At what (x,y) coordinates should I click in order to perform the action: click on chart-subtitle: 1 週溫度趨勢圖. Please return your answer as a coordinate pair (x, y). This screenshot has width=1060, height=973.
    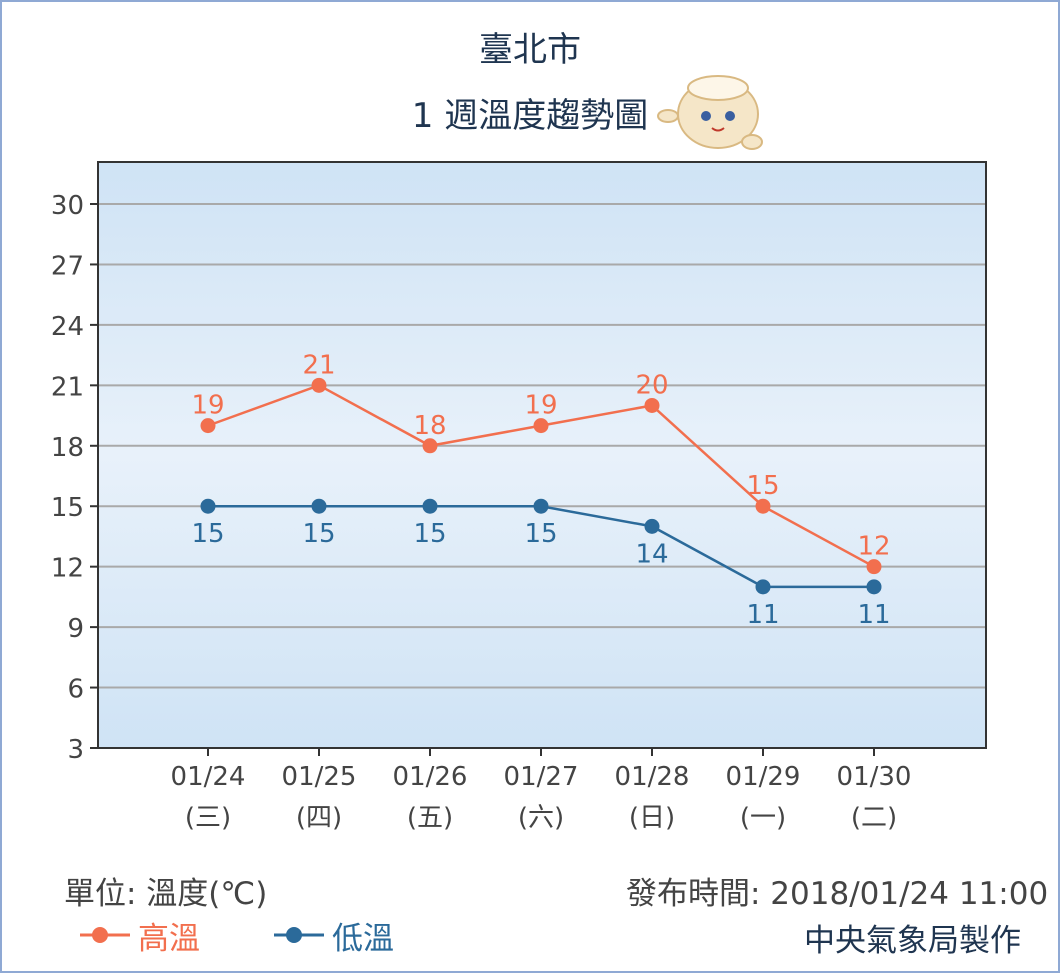
    Looking at the image, I should click on (530, 116).